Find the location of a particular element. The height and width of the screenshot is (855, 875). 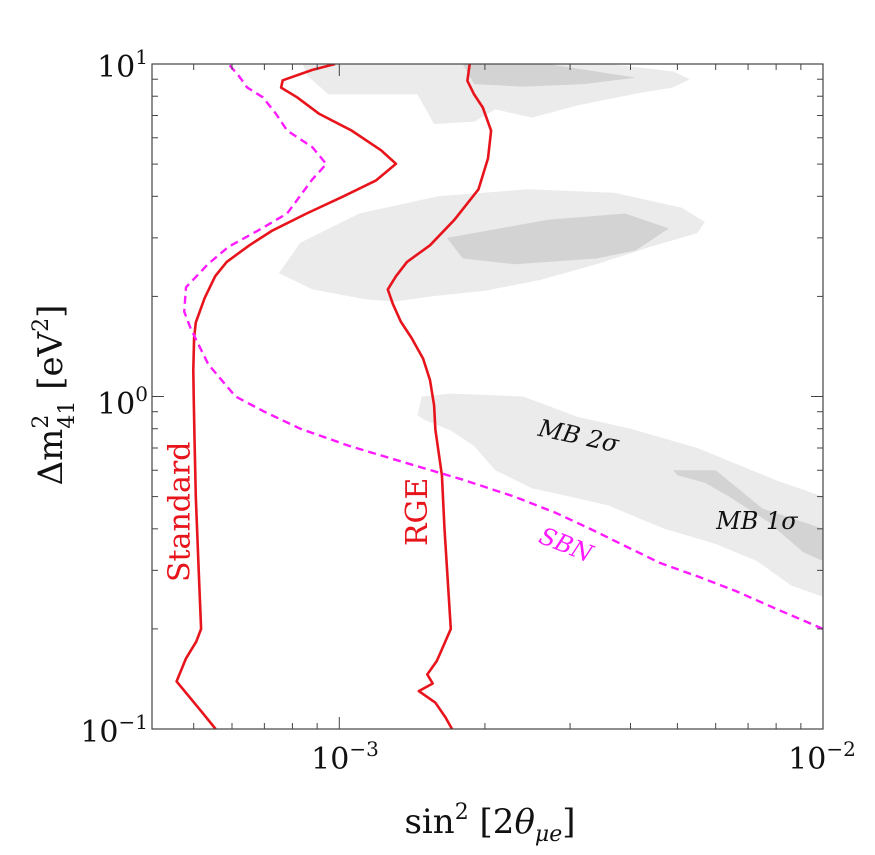

annotation-mb-1sigma: MB 1σ is located at coordinates (756, 521).